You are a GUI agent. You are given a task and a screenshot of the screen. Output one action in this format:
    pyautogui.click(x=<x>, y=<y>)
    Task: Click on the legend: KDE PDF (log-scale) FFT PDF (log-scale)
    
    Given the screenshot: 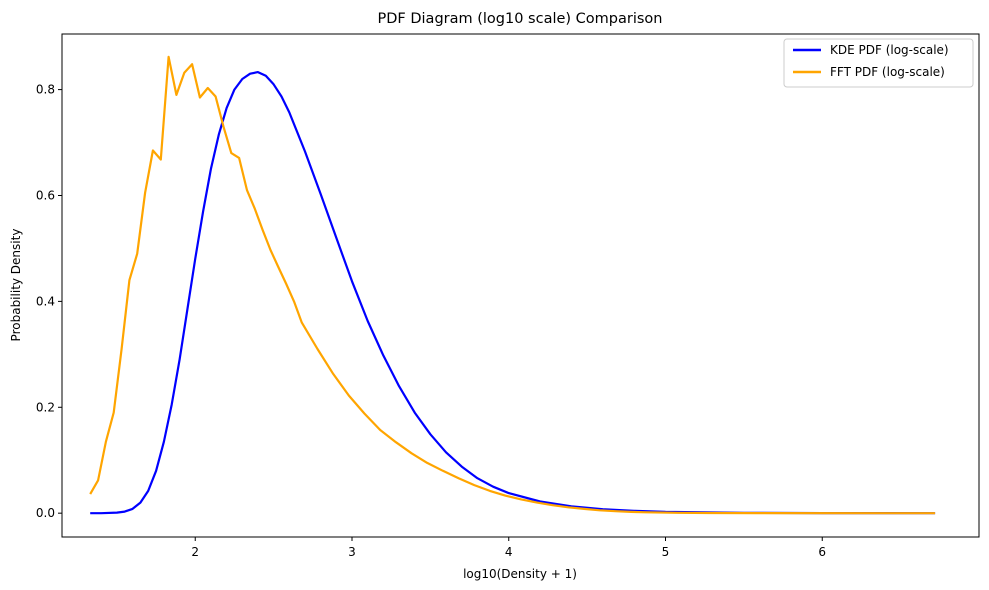 What is the action you would take?
    pyautogui.click(x=878, y=63)
    